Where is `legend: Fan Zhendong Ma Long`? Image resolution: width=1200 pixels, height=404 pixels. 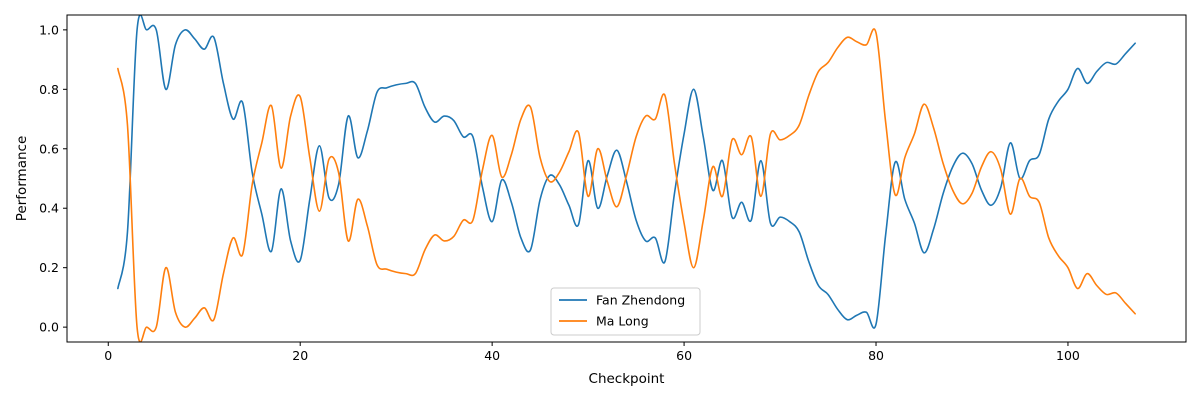 legend: Fan Zhendong Ma Long is located at coordinates (625, 311).